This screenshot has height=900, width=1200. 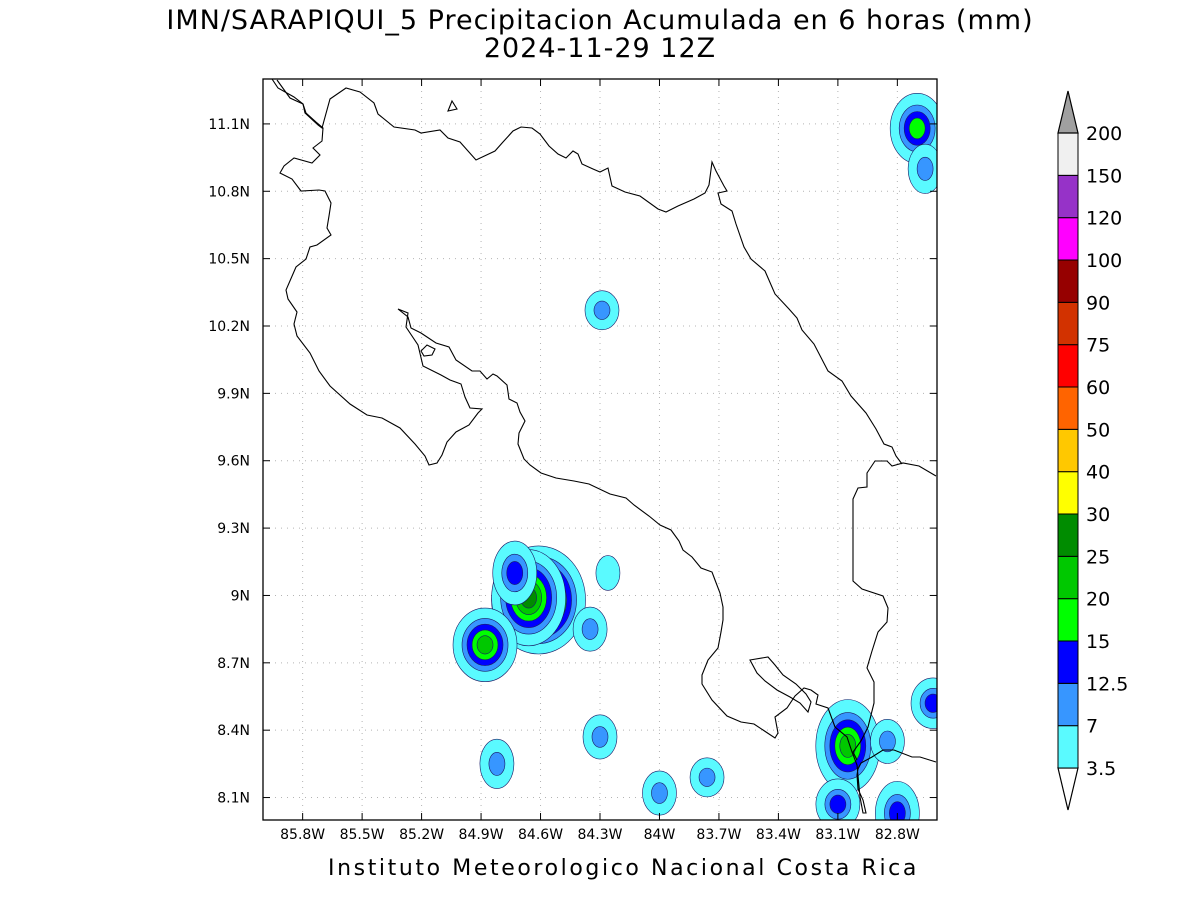 What do you see at coordinates (481, 835) in the screenshot?
I see `x-tick-label: 84.9W` at bounding box center [481, 835].